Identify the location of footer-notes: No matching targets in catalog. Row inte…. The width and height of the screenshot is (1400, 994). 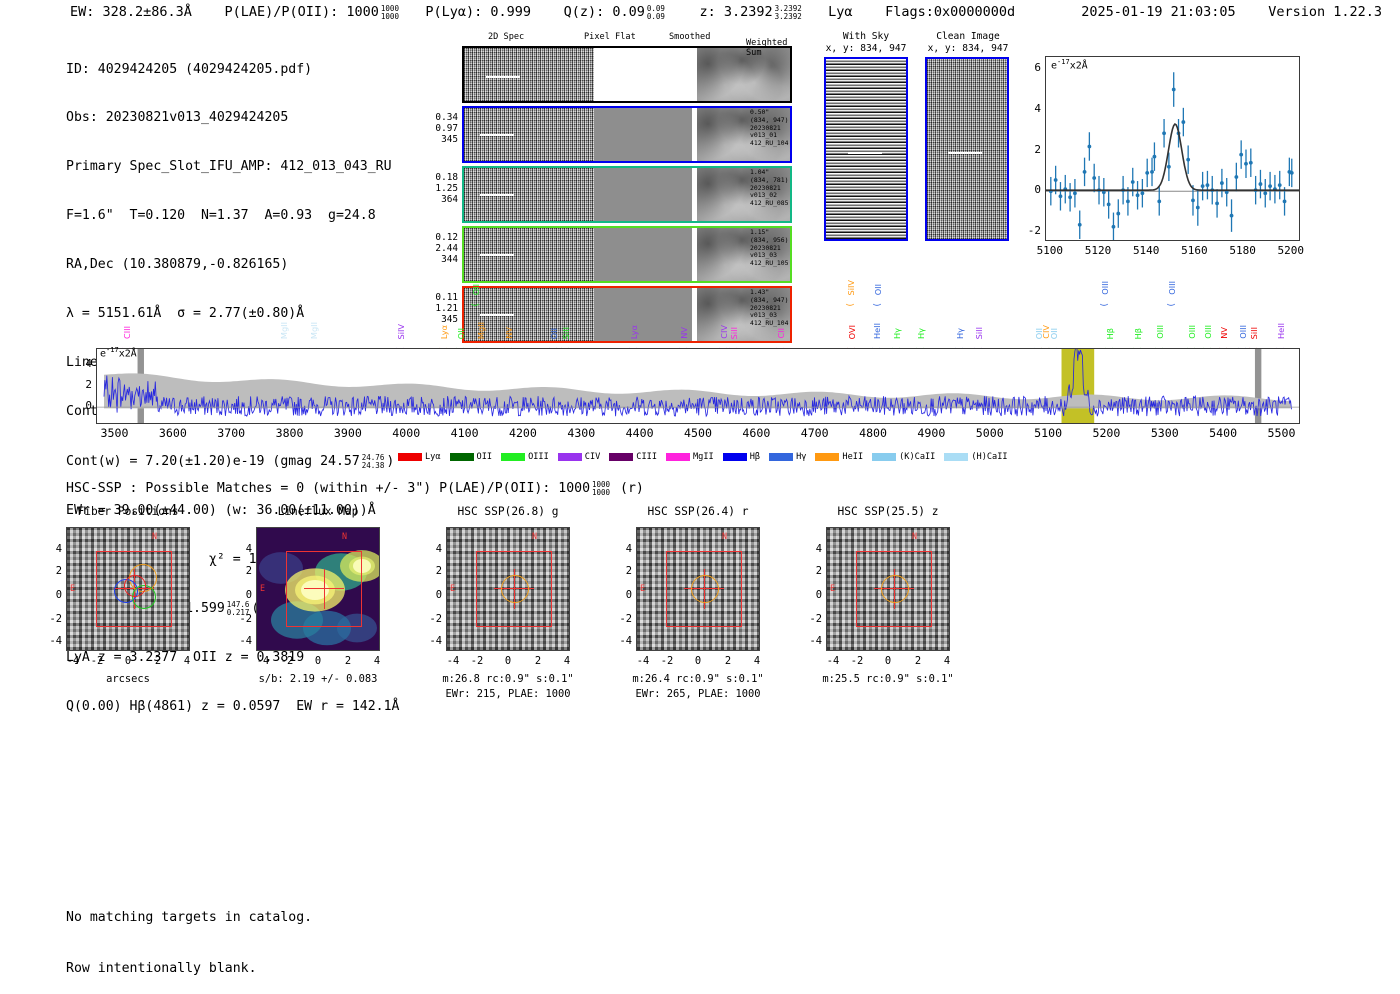
(189, 934).